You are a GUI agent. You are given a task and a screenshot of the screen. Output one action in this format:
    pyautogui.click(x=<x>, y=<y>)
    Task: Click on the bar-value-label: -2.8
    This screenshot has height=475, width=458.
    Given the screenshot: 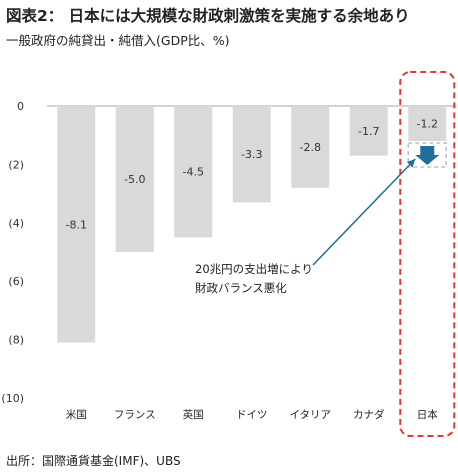 What is the action you would take?
    pyautogui.click(x=310, y=147)
    